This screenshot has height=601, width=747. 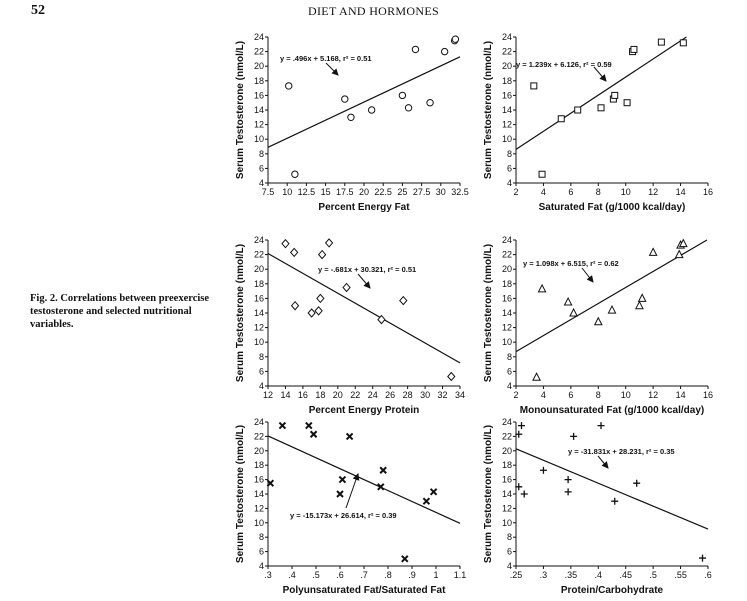 What do you see at coordinates (383, 192) in the screenshot?
I see `x-tick-label: 22.5` at bounding box center [383, 192].